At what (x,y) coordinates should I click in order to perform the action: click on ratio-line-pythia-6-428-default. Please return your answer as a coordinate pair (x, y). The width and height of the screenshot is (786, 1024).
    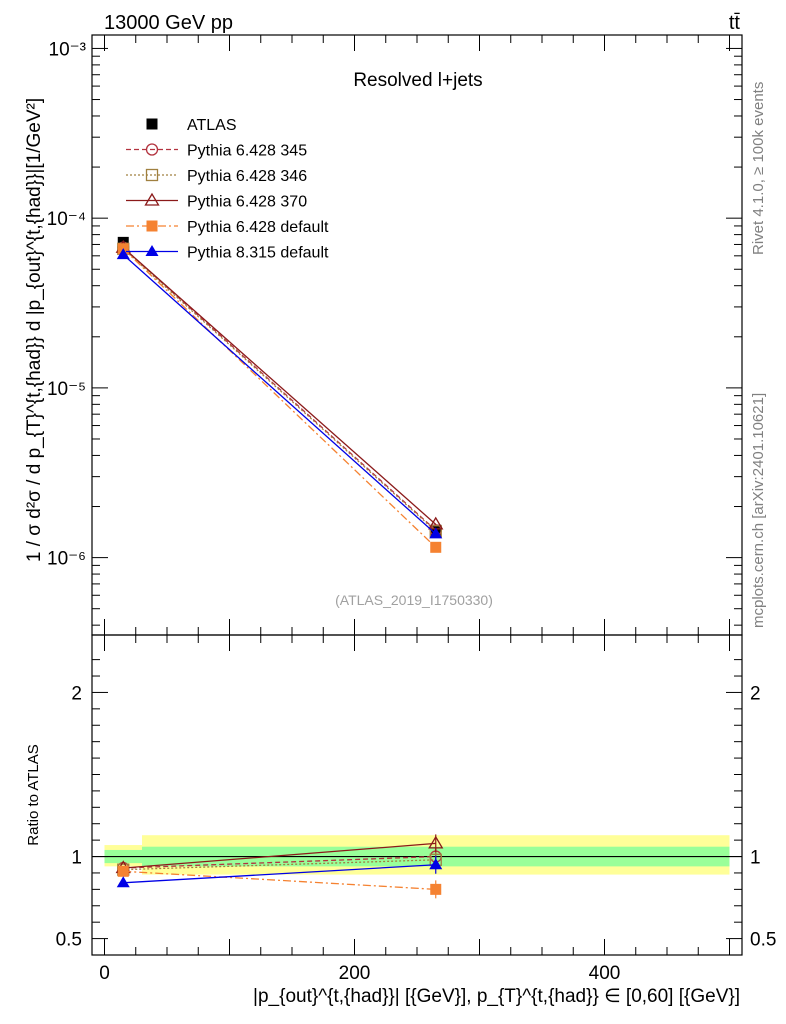
    Looking at the image, I should click on (279, 880).